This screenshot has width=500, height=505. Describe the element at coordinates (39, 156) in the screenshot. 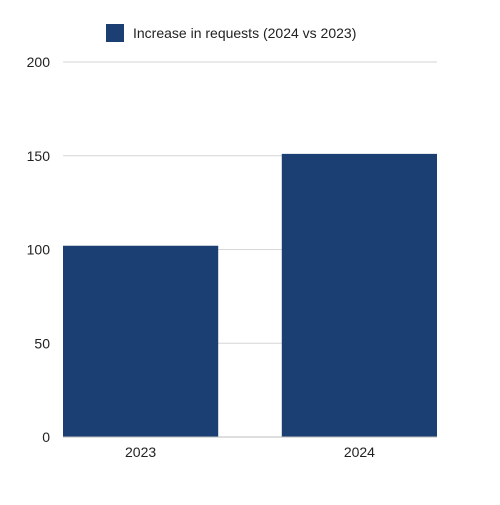

I see `y-tick-label: 150` at that location.